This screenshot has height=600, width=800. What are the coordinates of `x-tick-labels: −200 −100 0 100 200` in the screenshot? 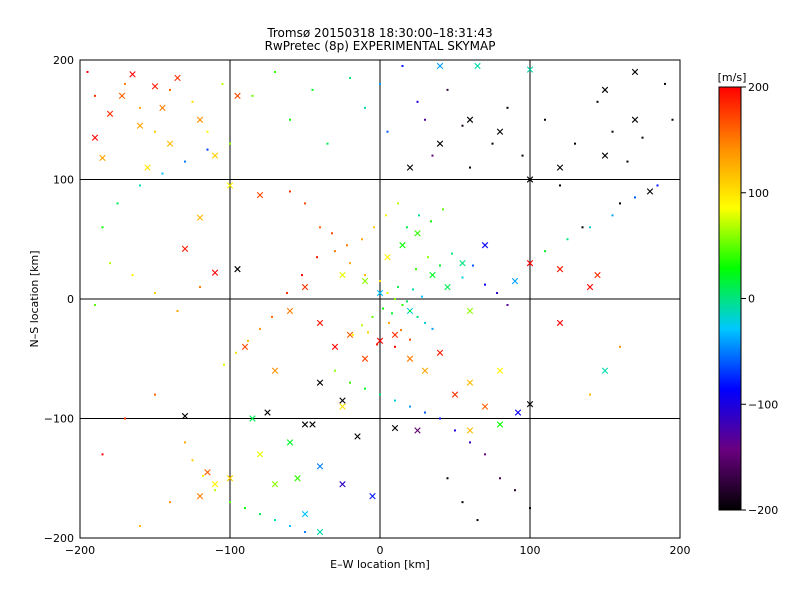 It's located at (378, 544).